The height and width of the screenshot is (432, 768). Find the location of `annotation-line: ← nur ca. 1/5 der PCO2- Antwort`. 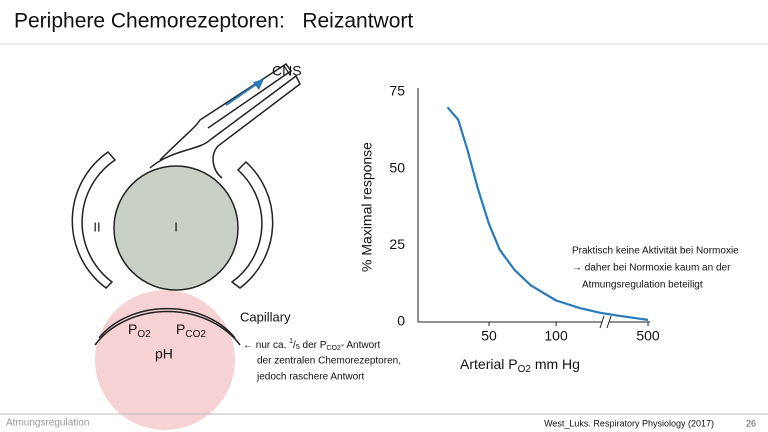

annotation-line: ← nur ca. 1/5 der PCO2- Antwort is located at coordinates (312, 345).